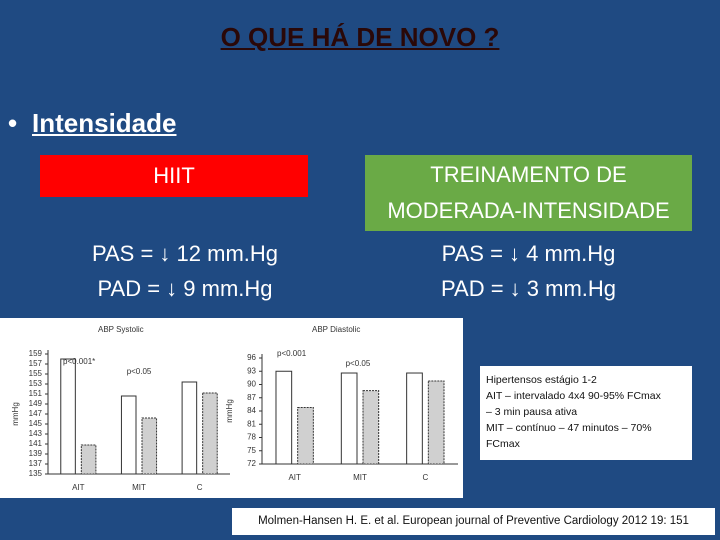 The width and height of the screenshot is (720, 540). What do you see at coordinates (185, 253) in the screenshot?
I see `result-line: PAS = ↓ 12 mm.Hg` at bounding box center [185, 253].